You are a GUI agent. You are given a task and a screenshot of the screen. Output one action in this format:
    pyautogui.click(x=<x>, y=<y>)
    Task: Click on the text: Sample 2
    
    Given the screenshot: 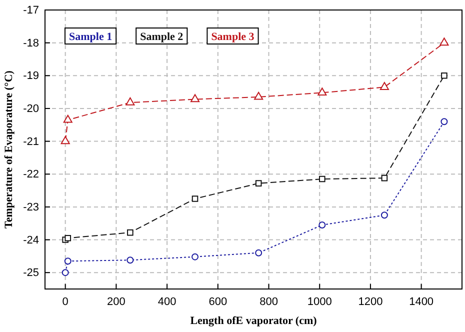 What is the action you would take?
    pyautogui.click(x=162, y=37)
    